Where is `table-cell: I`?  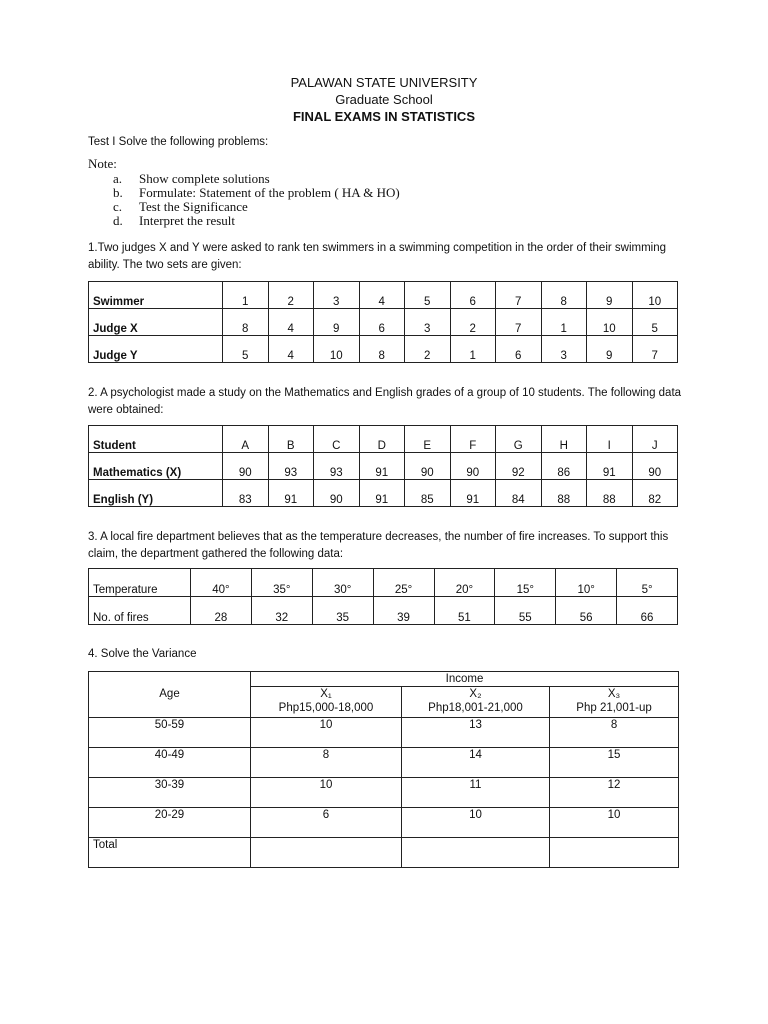 table-cell: I is located at coordinates (609, 439).